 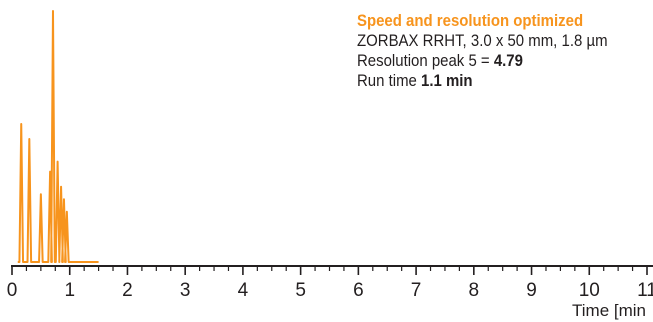 I want to click on trace-layer, so click(x=58, y=136).